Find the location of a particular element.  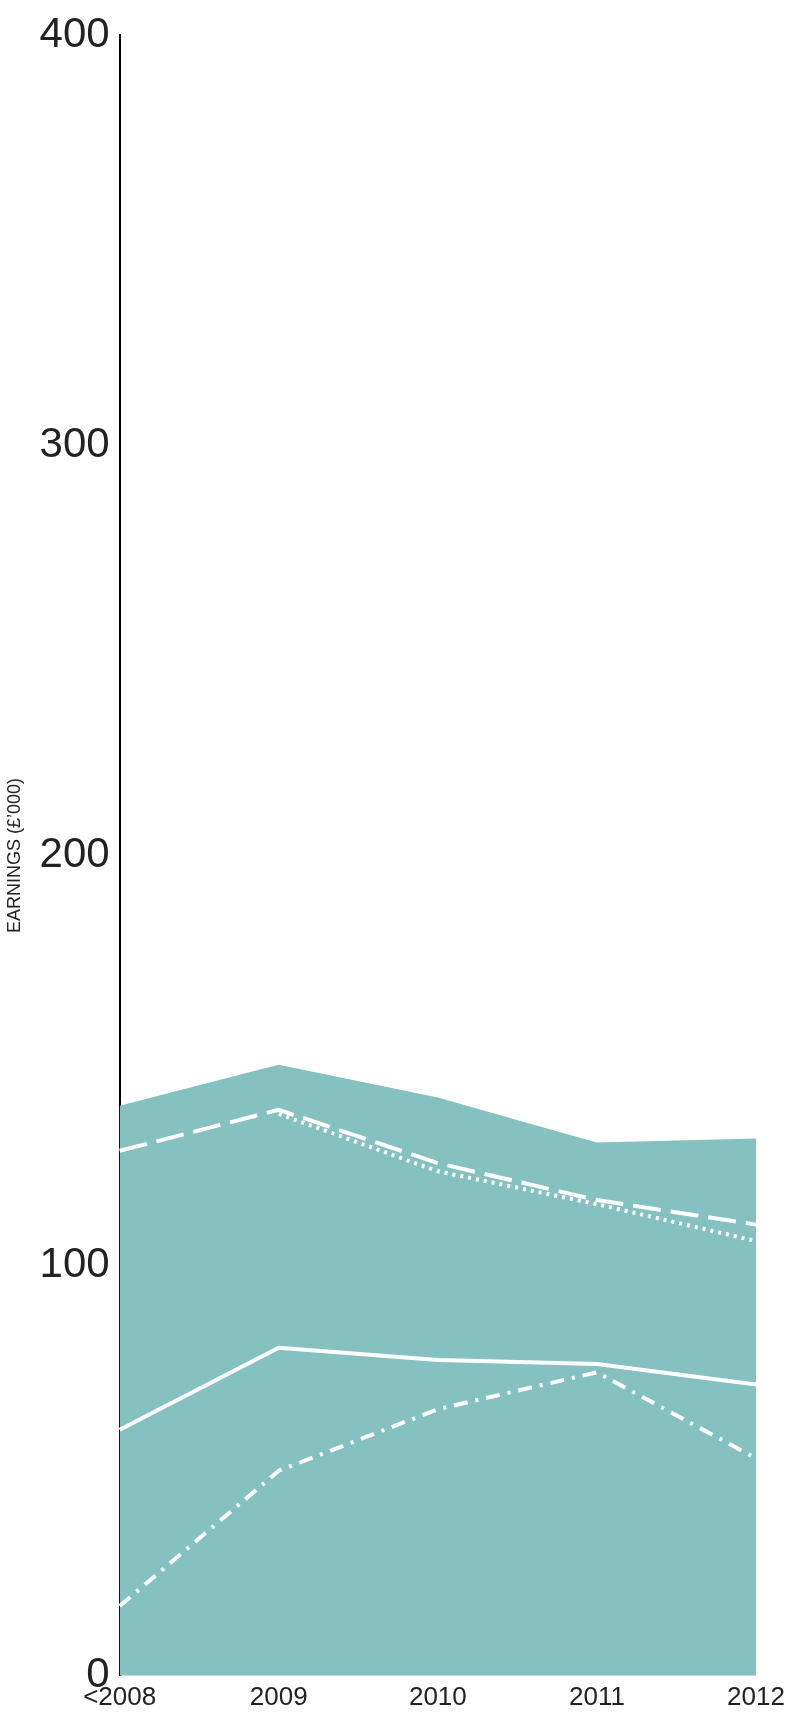

y-tick-label: 100 is located at coordinates (74, 1263).